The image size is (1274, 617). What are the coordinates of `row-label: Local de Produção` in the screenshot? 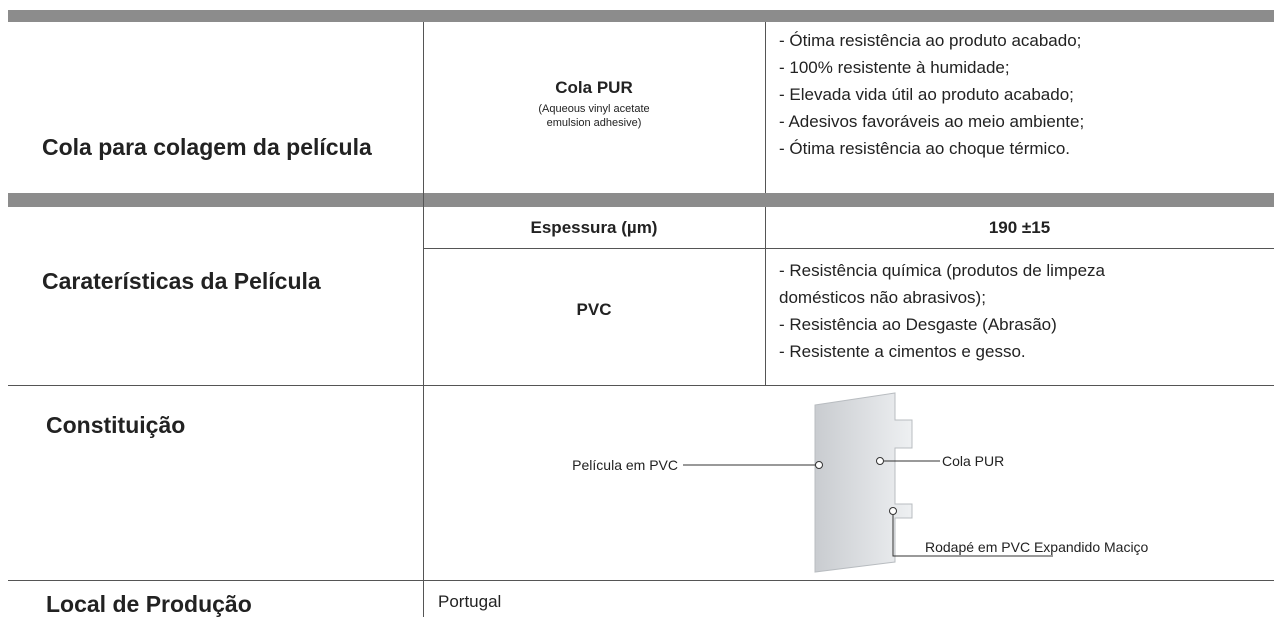 It's located at (149, 604).